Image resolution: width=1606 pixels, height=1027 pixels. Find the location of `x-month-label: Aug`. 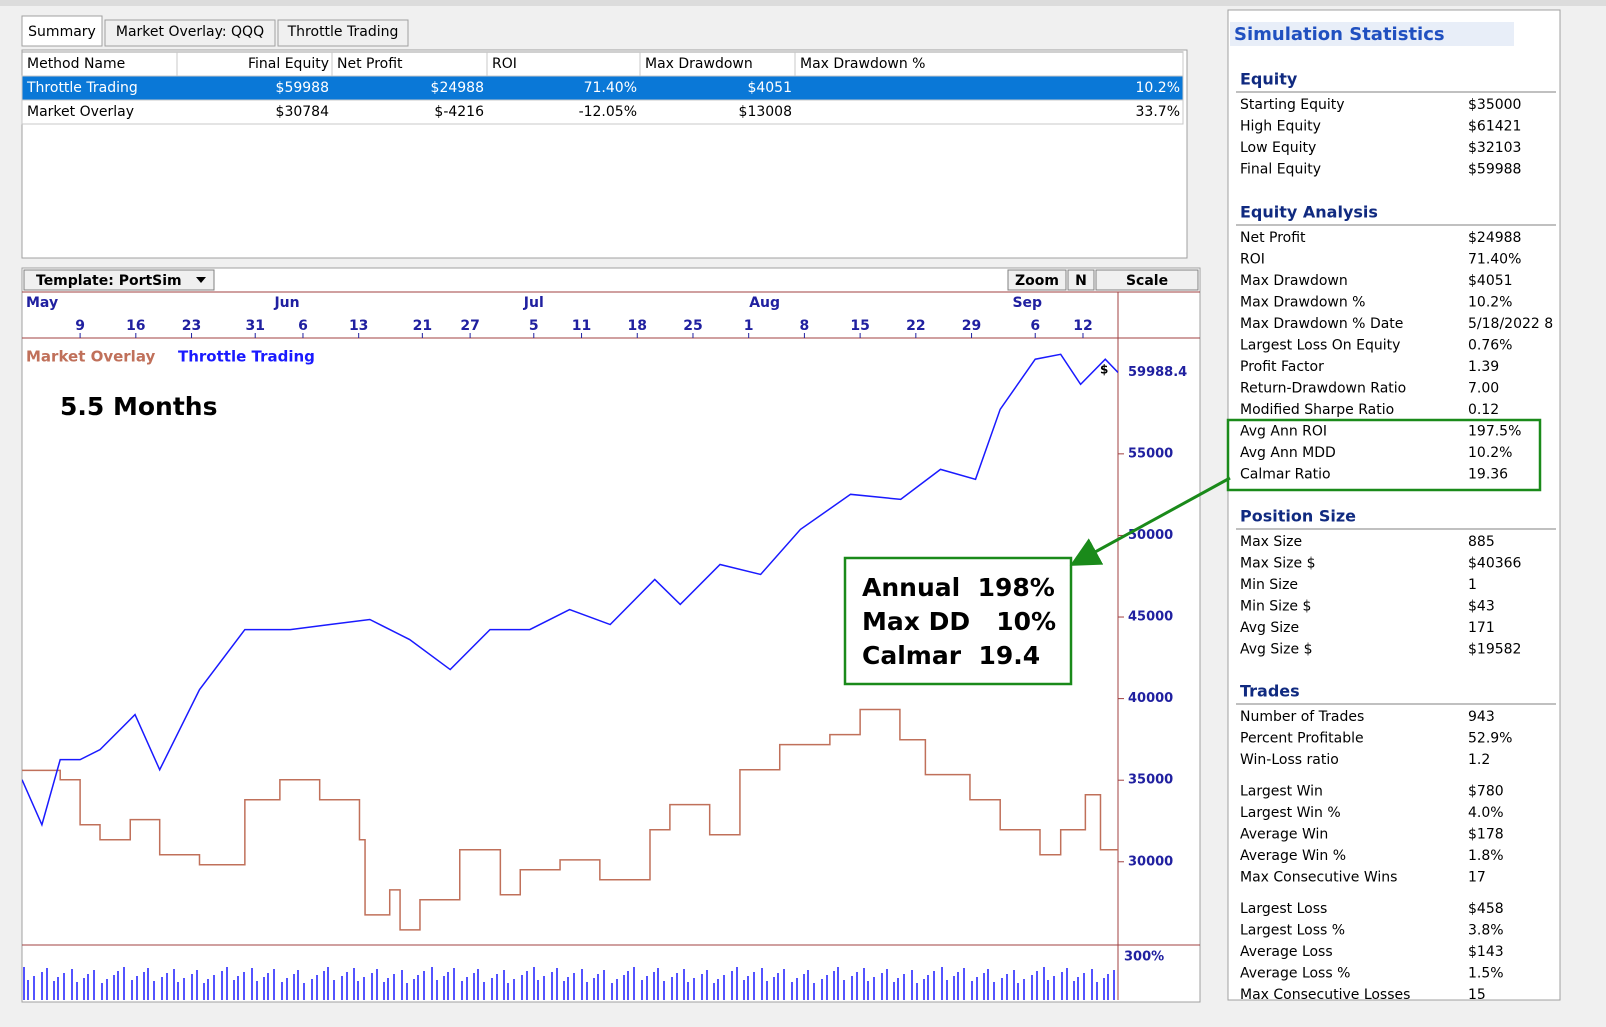

x-month-label: Aug is located at coordinates (764, 303).